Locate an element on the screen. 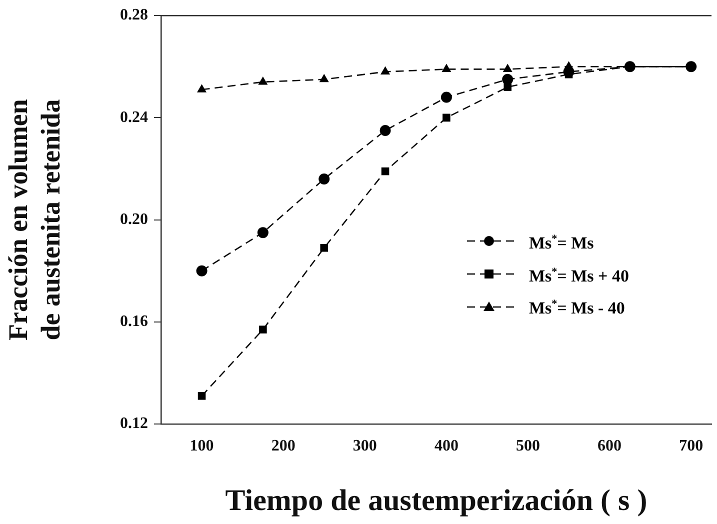 The image size is (717, 524). x-tick-label: 300 is located at coordinates (364, 446).